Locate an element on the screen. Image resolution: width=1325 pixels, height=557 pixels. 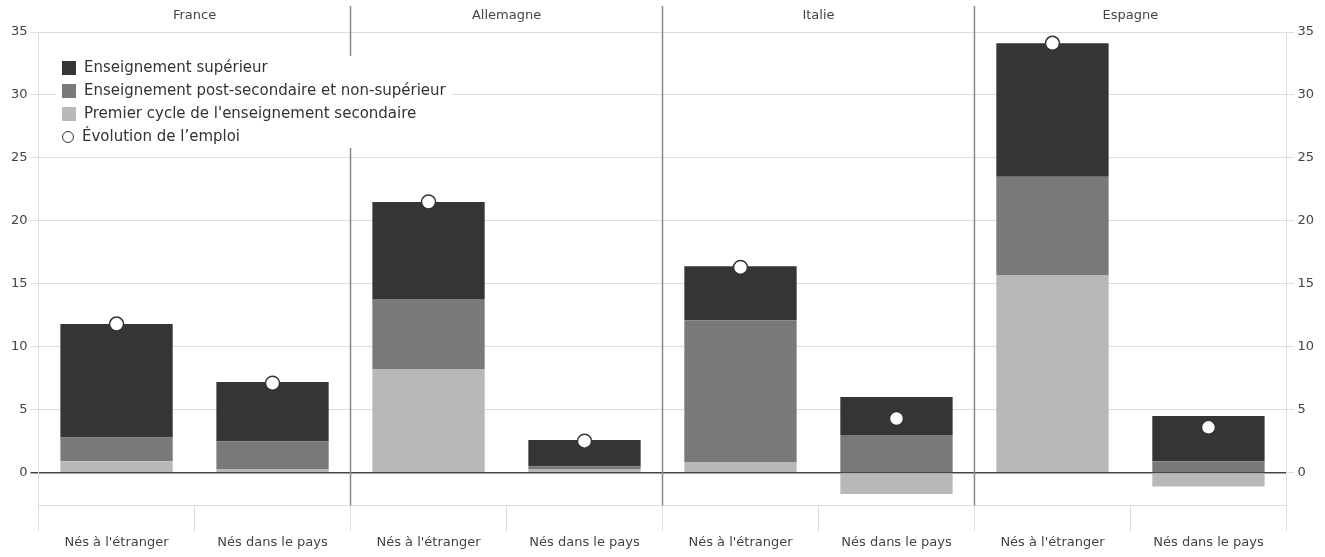
y2-tick-label: 10 is located at coordinates (1305, 346).